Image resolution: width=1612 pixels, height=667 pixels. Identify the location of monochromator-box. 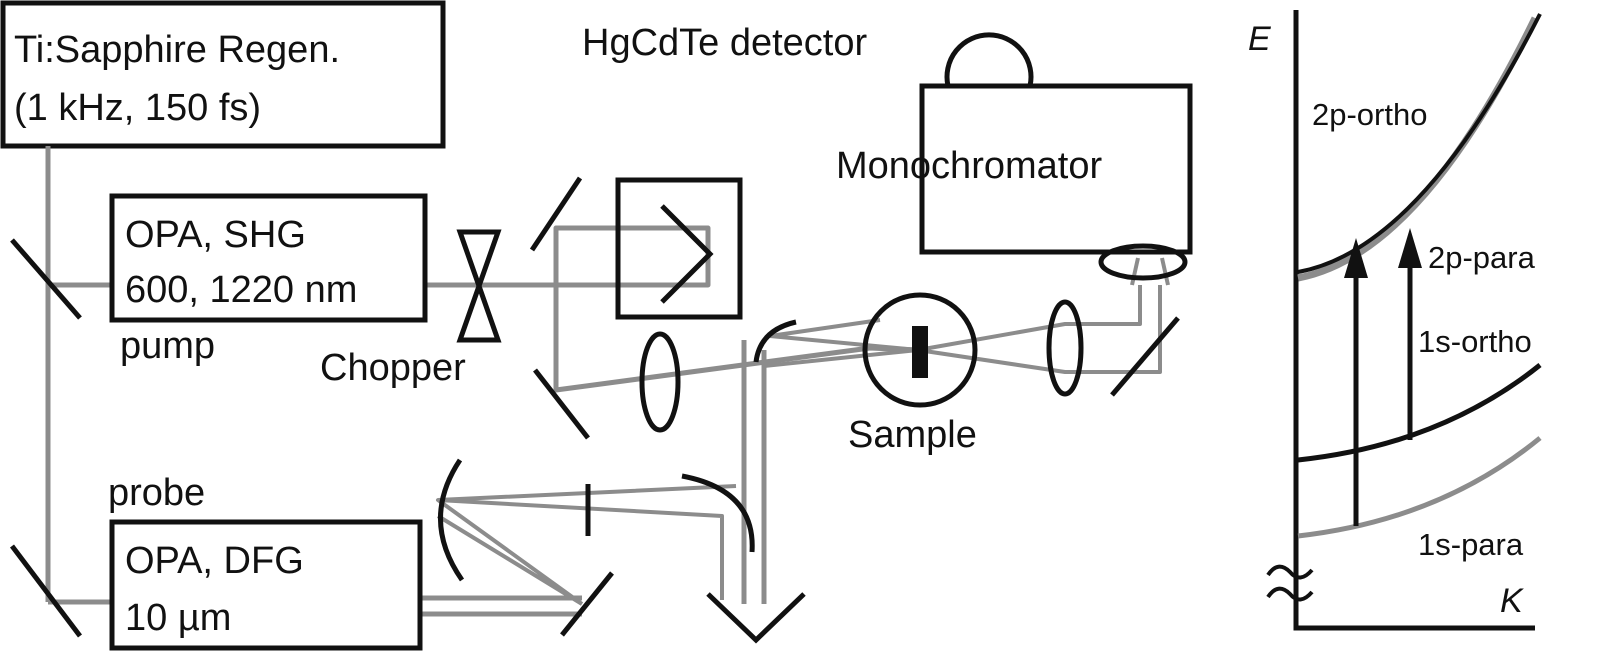
(1056, 169).